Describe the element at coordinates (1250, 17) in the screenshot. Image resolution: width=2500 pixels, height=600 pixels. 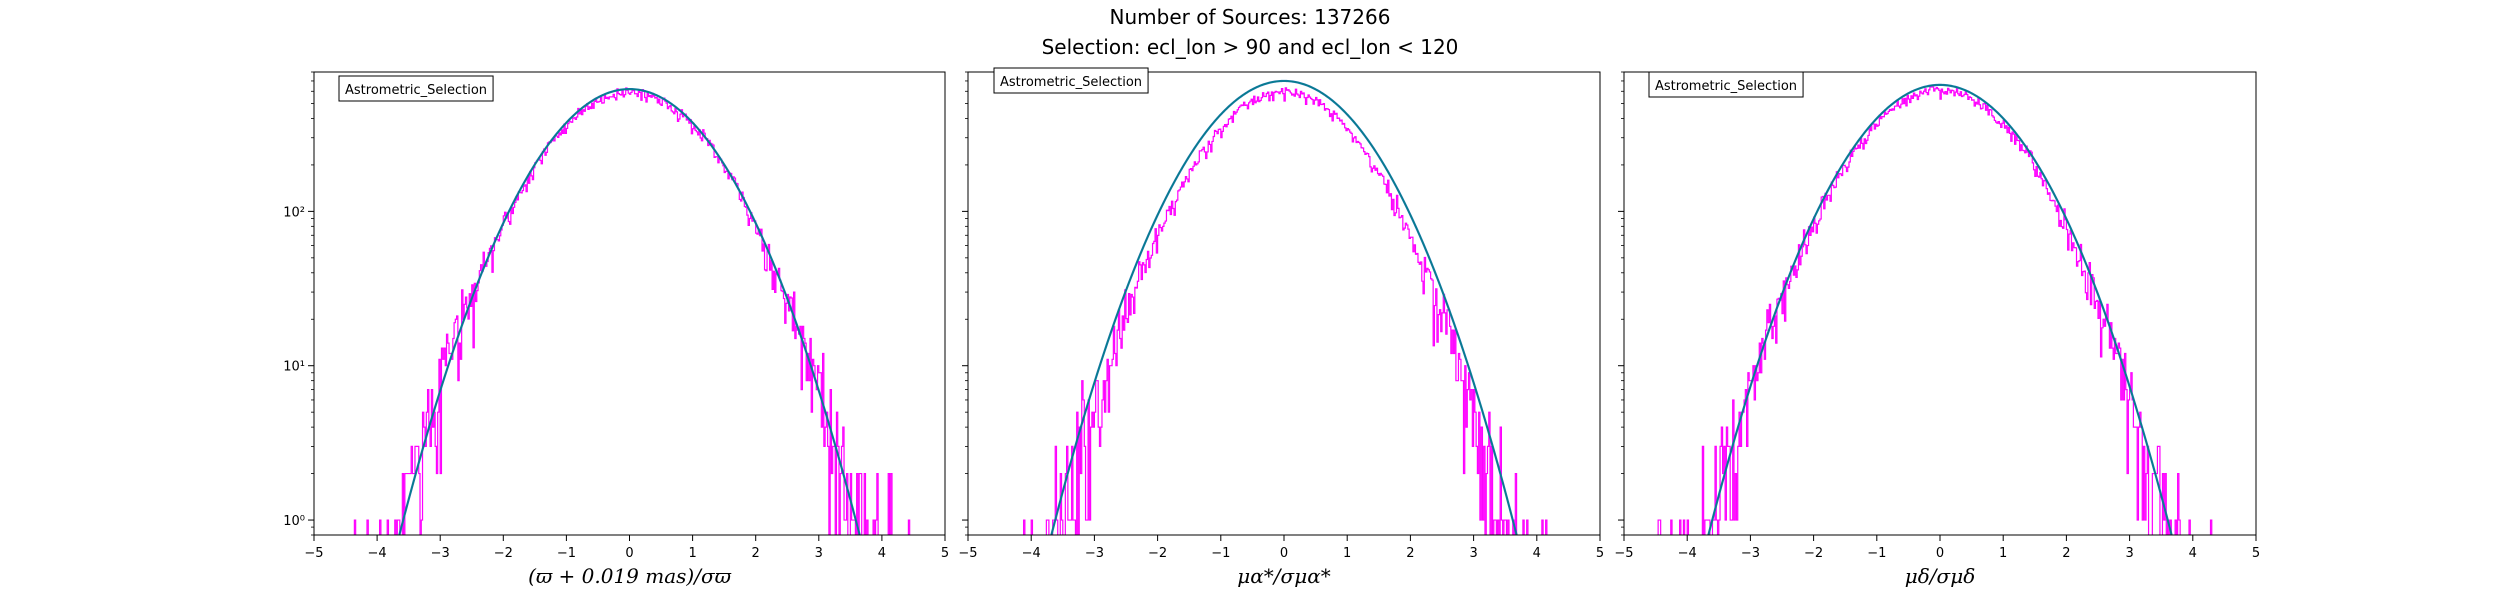
I see `figure-title-line1: Number of Sources: 137266` at that location.